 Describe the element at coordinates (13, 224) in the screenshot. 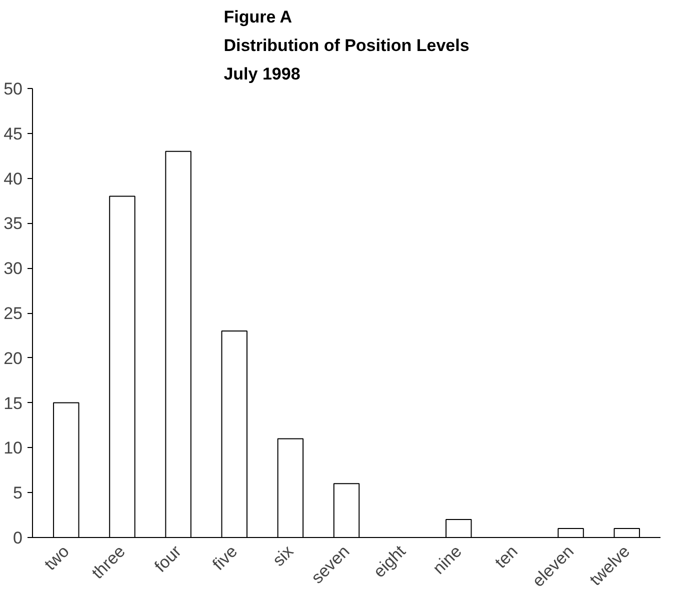

I see `y-tick-label: 35` at that location.